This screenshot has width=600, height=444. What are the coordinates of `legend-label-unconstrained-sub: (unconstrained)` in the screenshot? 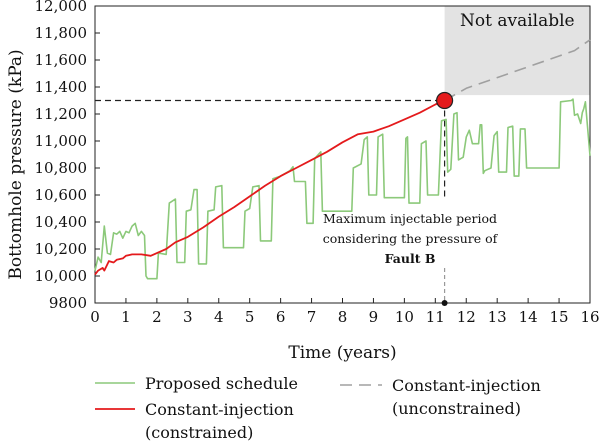 It's located at (456, 408).